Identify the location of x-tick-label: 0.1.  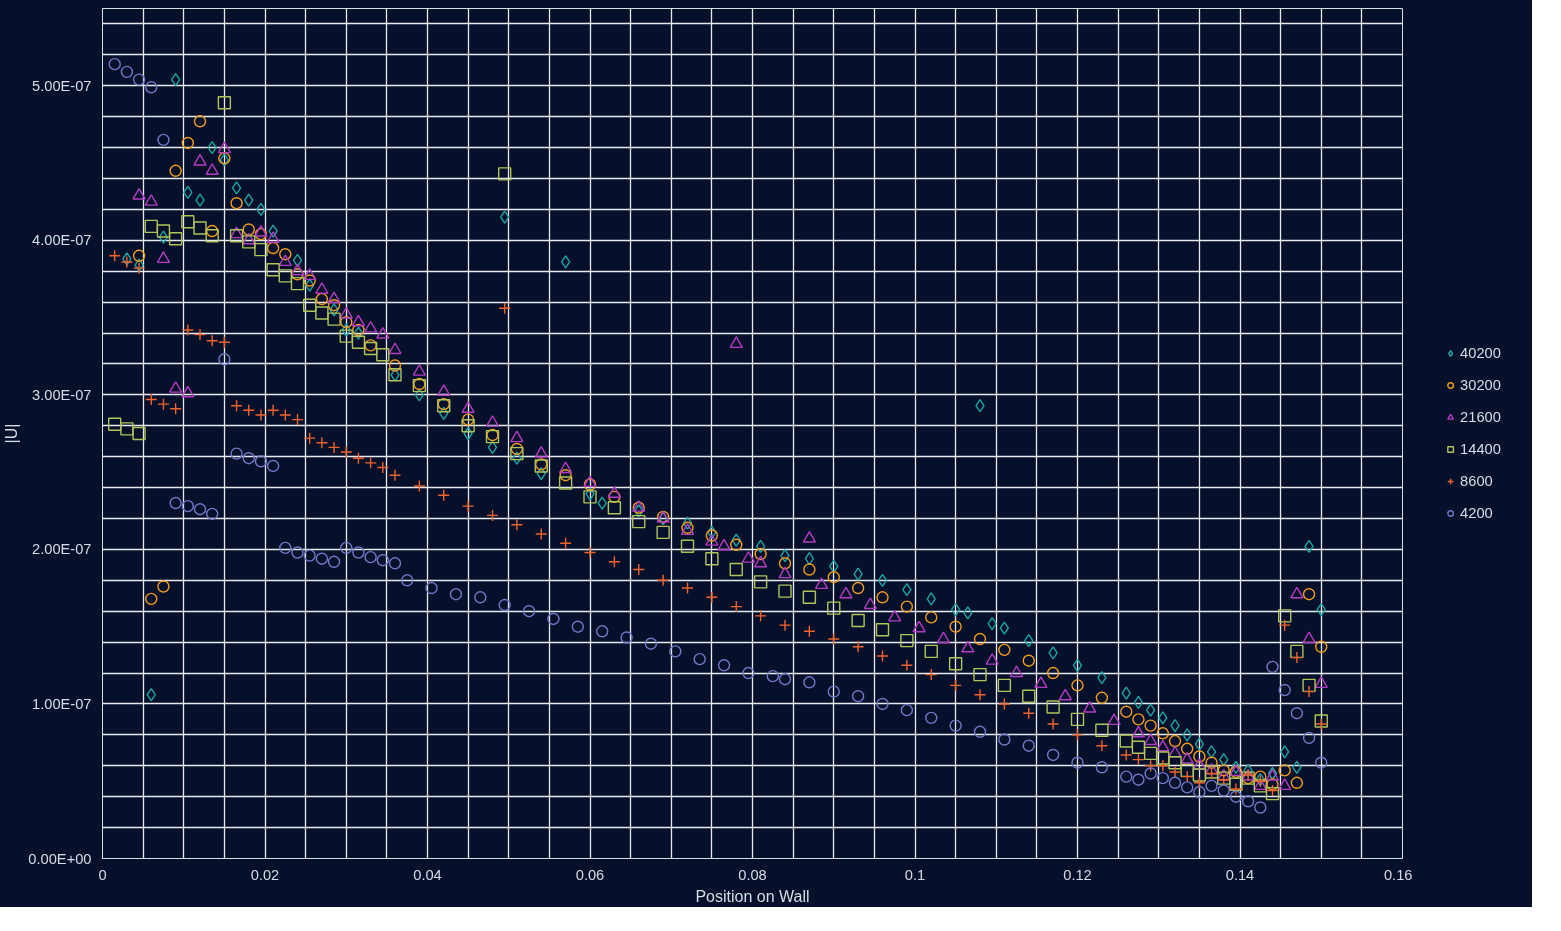
(915, 874).